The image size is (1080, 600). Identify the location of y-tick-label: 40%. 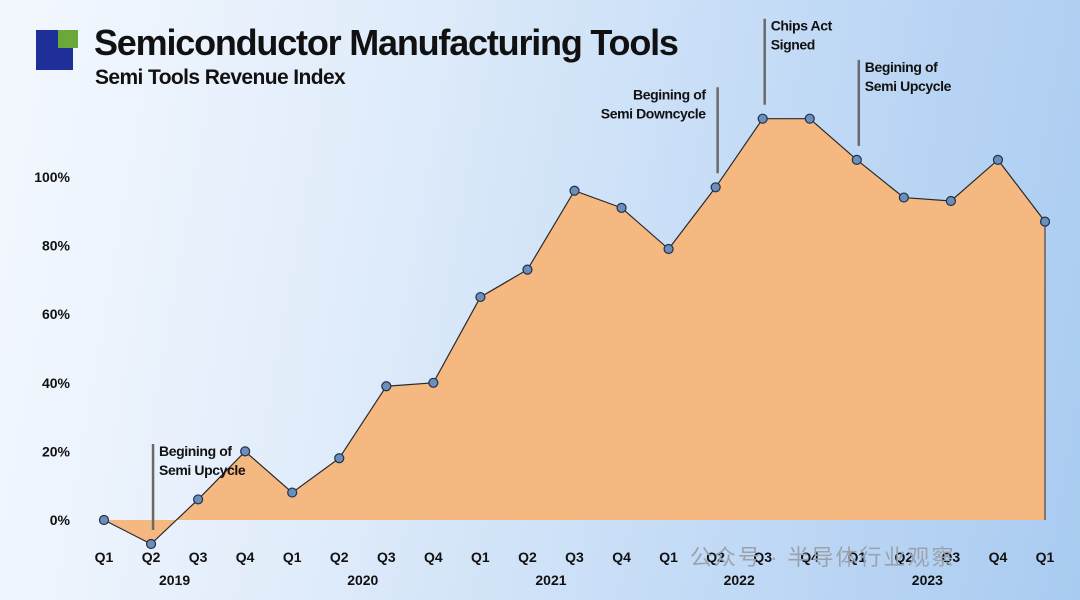
(56, 383).